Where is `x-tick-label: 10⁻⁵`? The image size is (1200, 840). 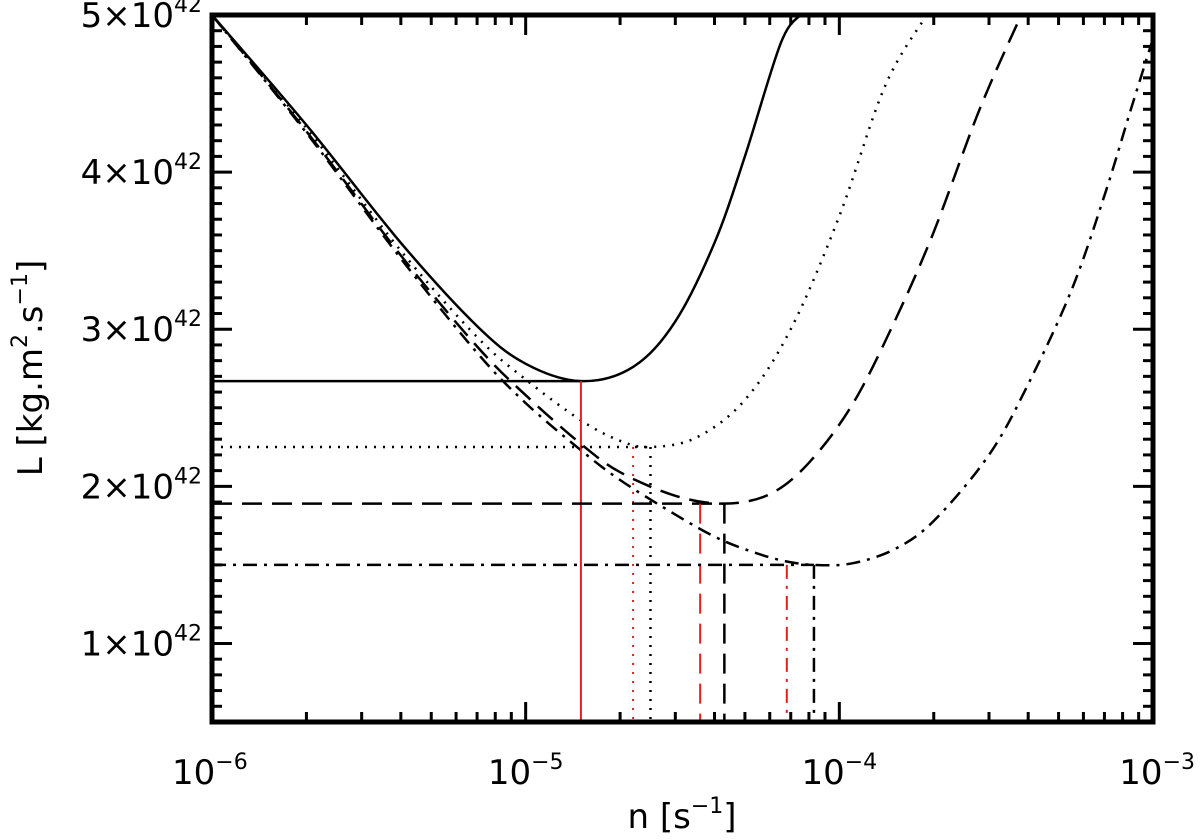
x-tick-label: 10⁻⁵ is located at coordinates (526, 771).